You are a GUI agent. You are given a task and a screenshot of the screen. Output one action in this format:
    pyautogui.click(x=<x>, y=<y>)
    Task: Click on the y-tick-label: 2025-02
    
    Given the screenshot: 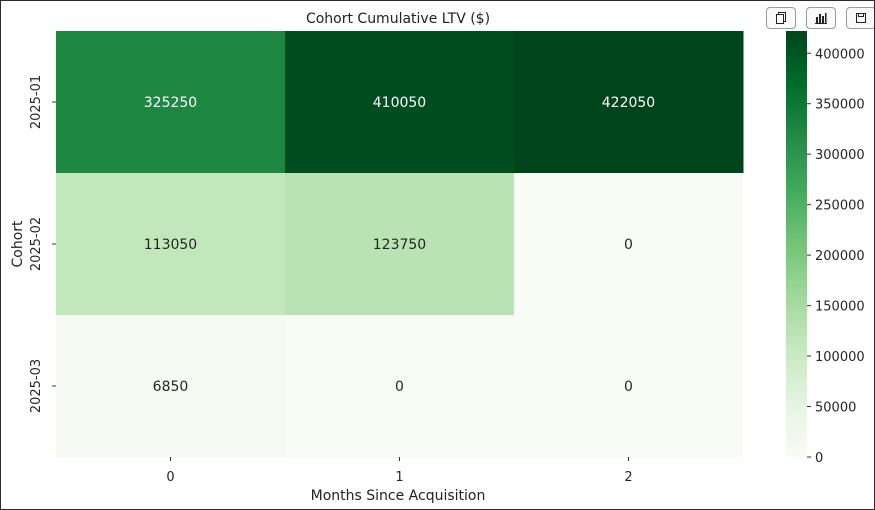 What is the action you would take?
    pyautogui.click(x=36, y=244)
    